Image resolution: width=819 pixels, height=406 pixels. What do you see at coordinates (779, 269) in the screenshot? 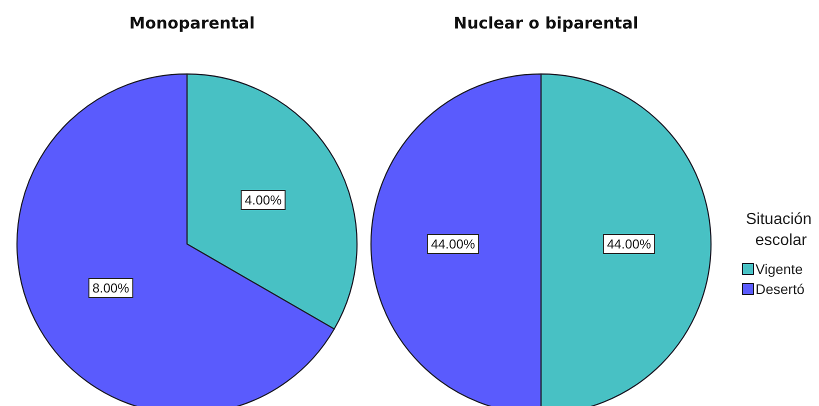
I see `legend-label: Vigente` at bounding box center [779, 269].